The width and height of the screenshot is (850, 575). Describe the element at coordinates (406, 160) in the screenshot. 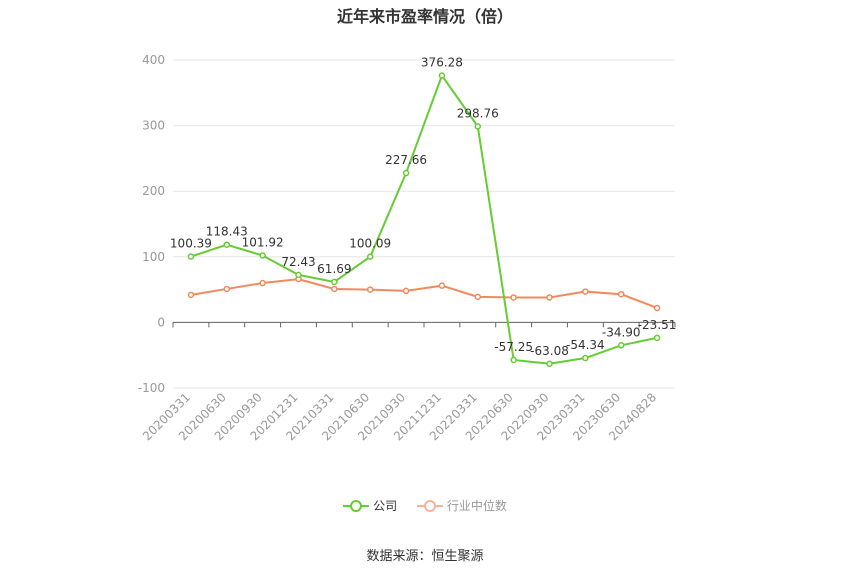

I see `data-label: 227.66` at that location.